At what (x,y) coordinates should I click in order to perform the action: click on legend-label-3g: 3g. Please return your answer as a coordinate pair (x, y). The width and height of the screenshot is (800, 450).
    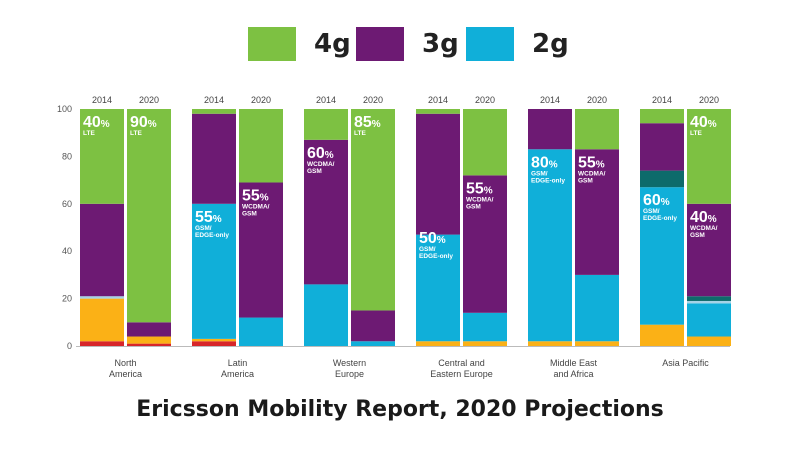
    Looking at the image, I should click on (440, 44).